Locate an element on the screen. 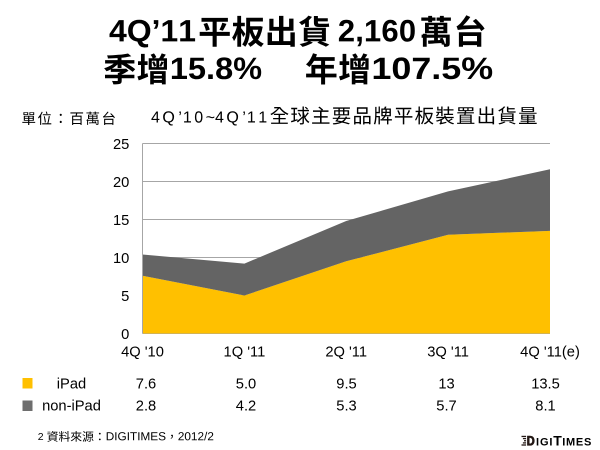  svg-text: 2.8 is located at coordinates (146, 407).